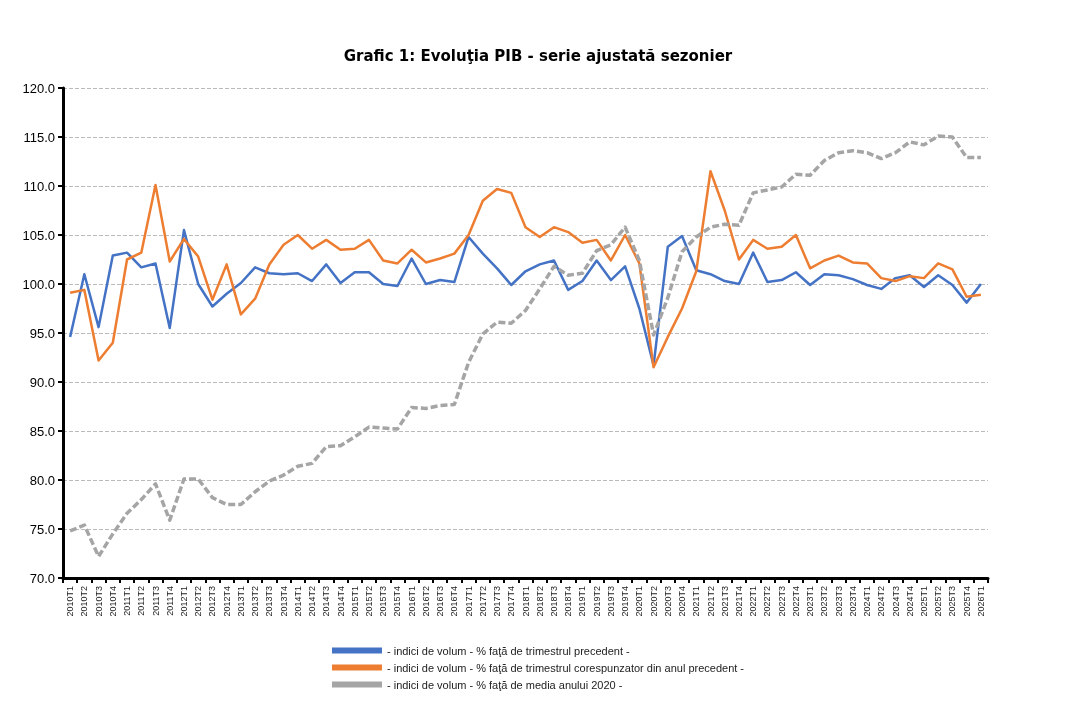  What do you see at coordinates (553, 601) in the screenshot?
I see `x-tick-label: 2018T3` at bounding box center [553, 601].